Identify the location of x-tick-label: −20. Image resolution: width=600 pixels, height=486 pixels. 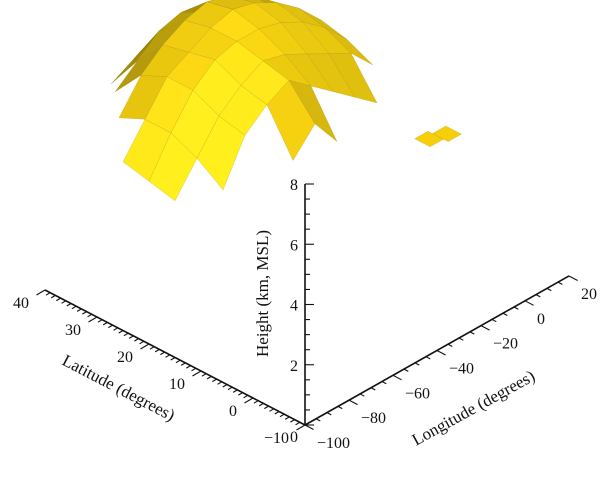
(505, 344).